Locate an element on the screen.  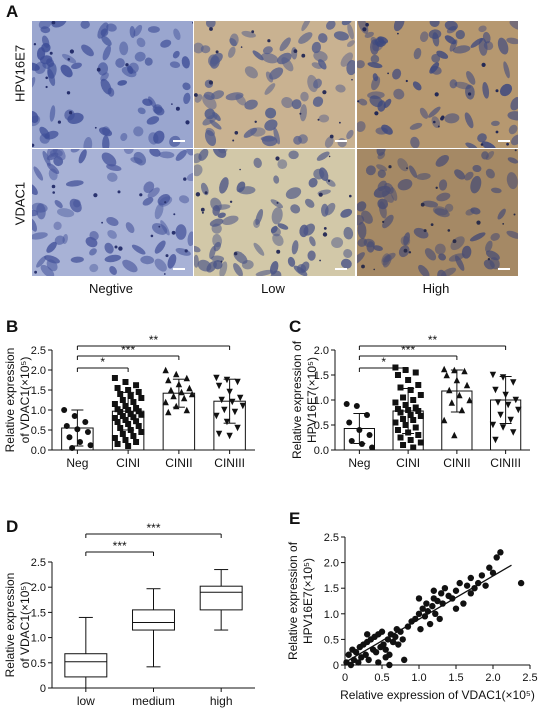
y-axis-label: of VDAC1(×10⁵) is located at coordinates (25, 400).